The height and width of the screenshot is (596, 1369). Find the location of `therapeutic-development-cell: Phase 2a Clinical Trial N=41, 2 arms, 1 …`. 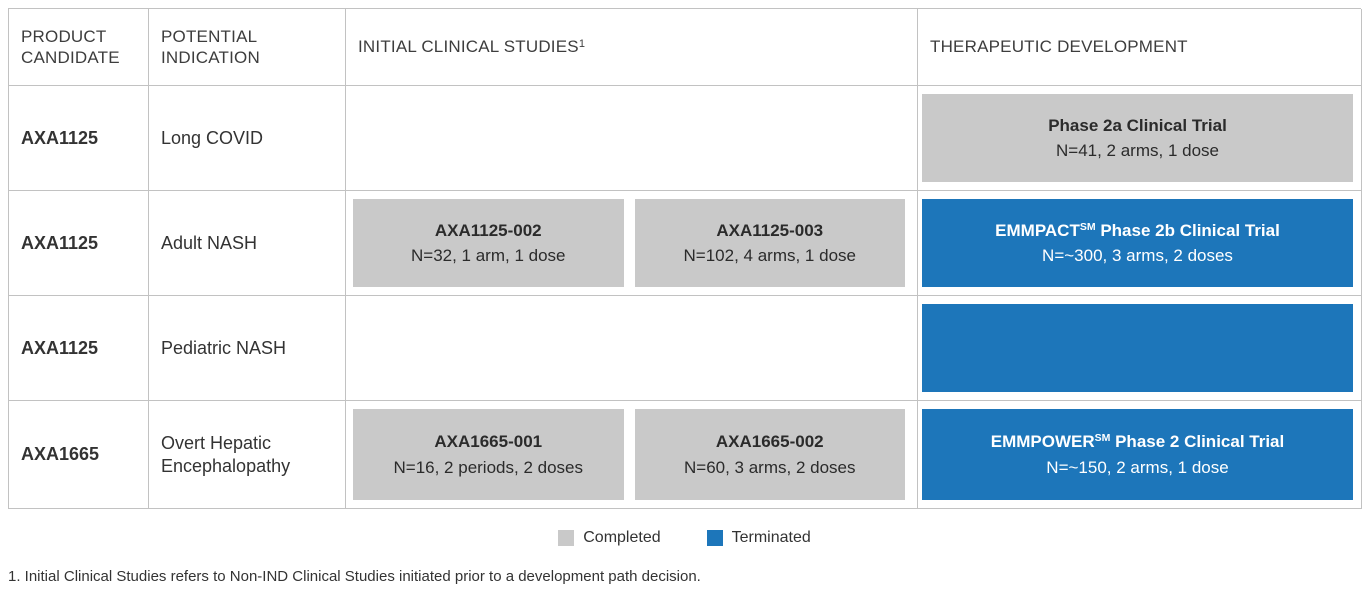

therapeutic-development-cell: Phase 2a Clinical Trial N=41, 2 arms, 1 … is located at coordinates (1140, 138).